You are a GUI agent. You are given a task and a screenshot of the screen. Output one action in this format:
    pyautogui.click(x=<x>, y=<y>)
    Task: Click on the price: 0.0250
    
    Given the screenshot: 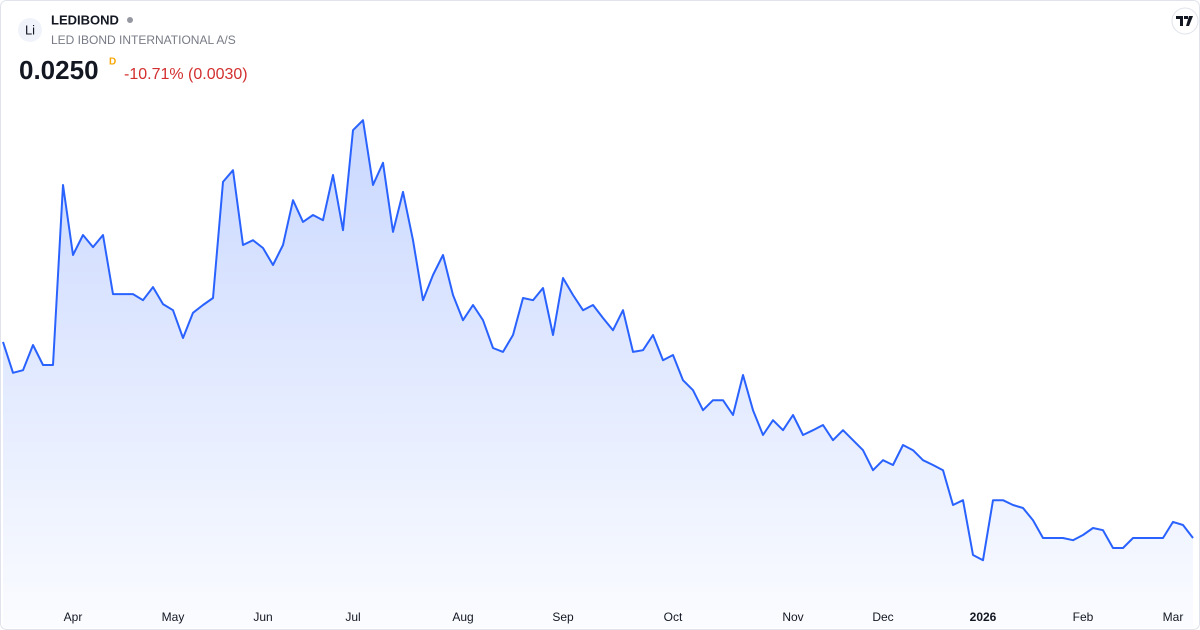 What is the action you would take?
    pyautogui.click(x=59, y=70)
    